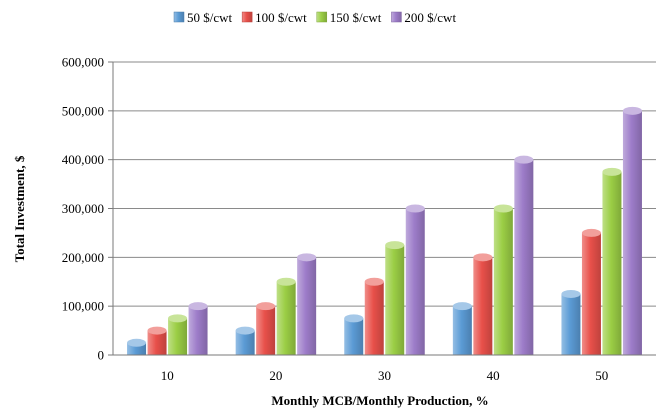  I want to click on x-tick-label: 30, so click(384, 375).